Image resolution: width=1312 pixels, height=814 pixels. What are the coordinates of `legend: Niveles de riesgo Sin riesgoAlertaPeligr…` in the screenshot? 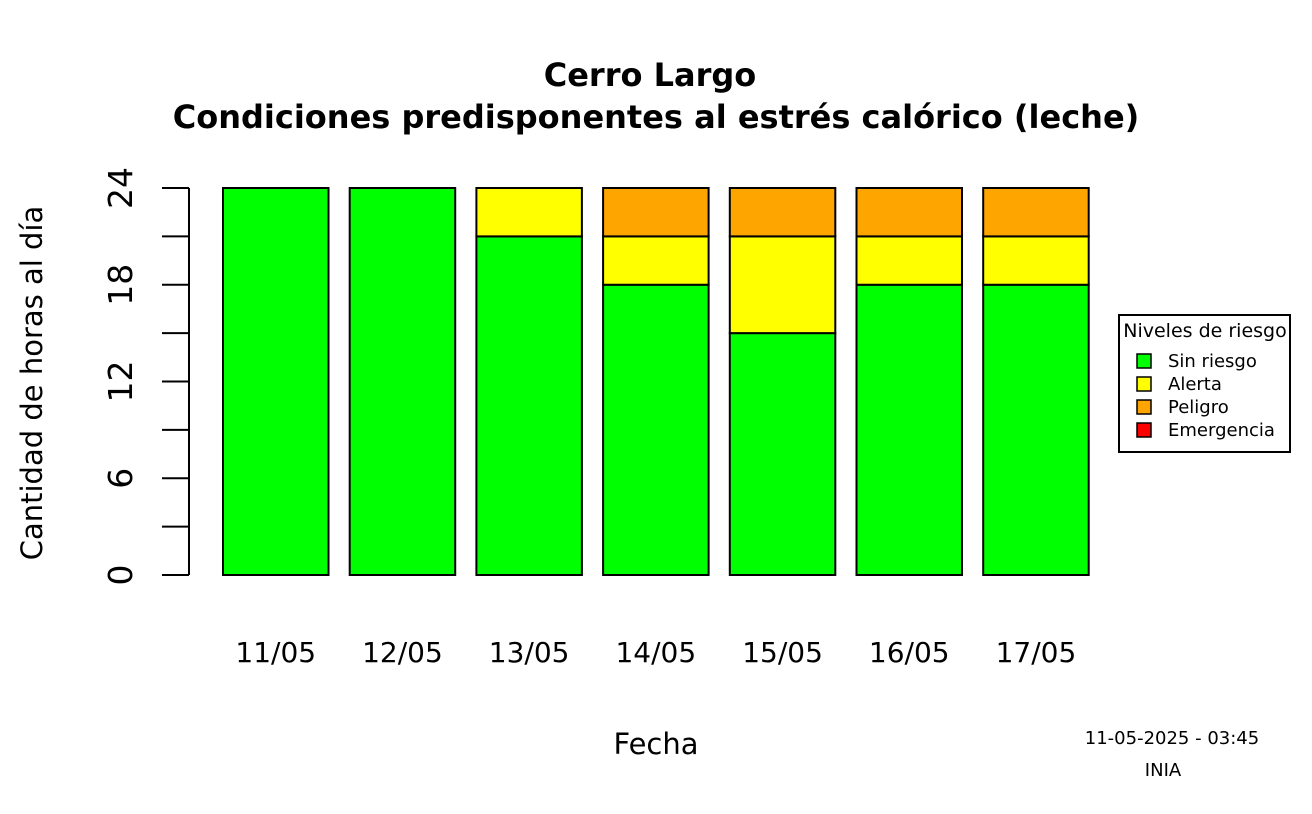 It's located at (1204, 383).